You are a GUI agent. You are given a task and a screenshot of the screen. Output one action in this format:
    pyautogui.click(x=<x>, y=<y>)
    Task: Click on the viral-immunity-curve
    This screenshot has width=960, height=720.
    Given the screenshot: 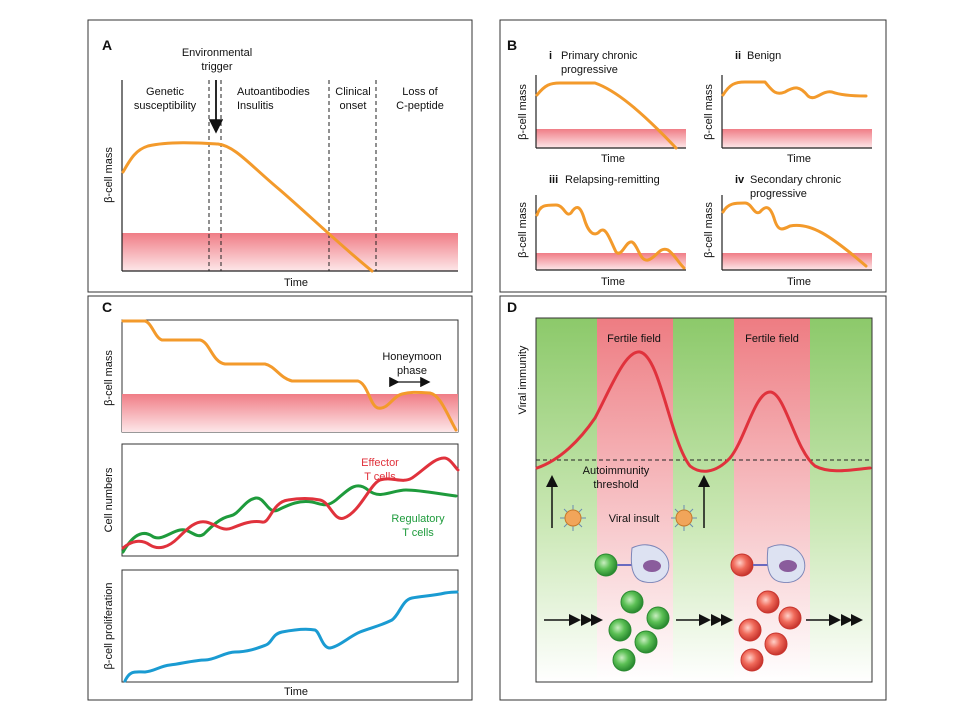 What is the action you would take?
    pyautogui.click(x=703, y=411)
    